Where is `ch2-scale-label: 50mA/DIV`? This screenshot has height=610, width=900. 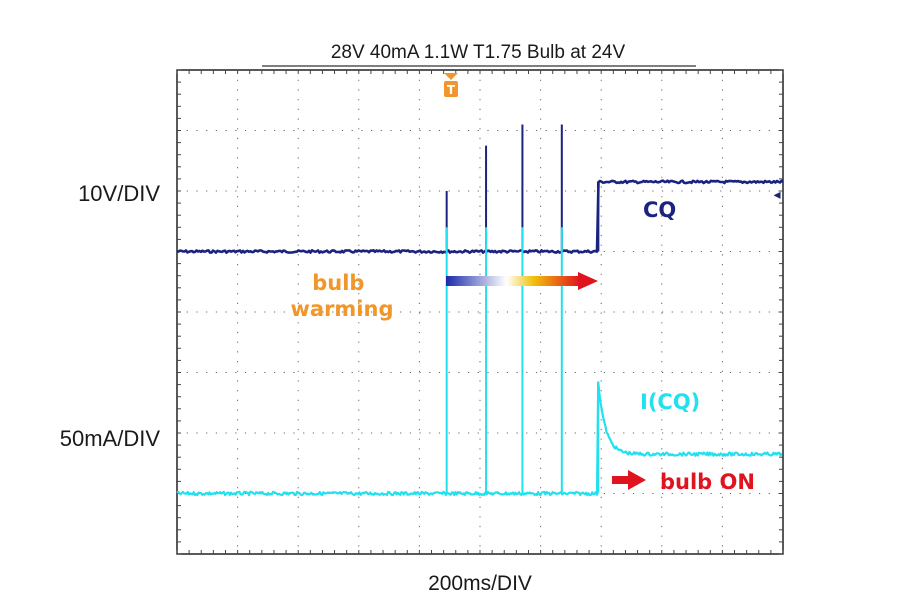 ch2-scale-label: 50mA/DIV is located at coordinates (110, 438).